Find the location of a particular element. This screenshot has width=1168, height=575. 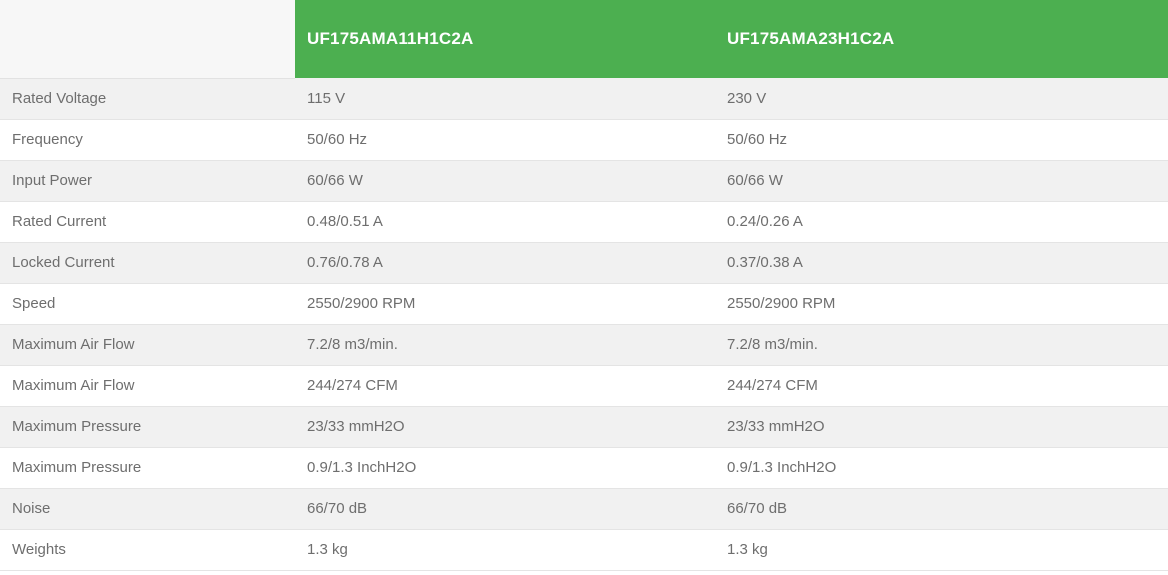

spec-value-model-1: 244/274 CFM is located at coordinates (505, 386).